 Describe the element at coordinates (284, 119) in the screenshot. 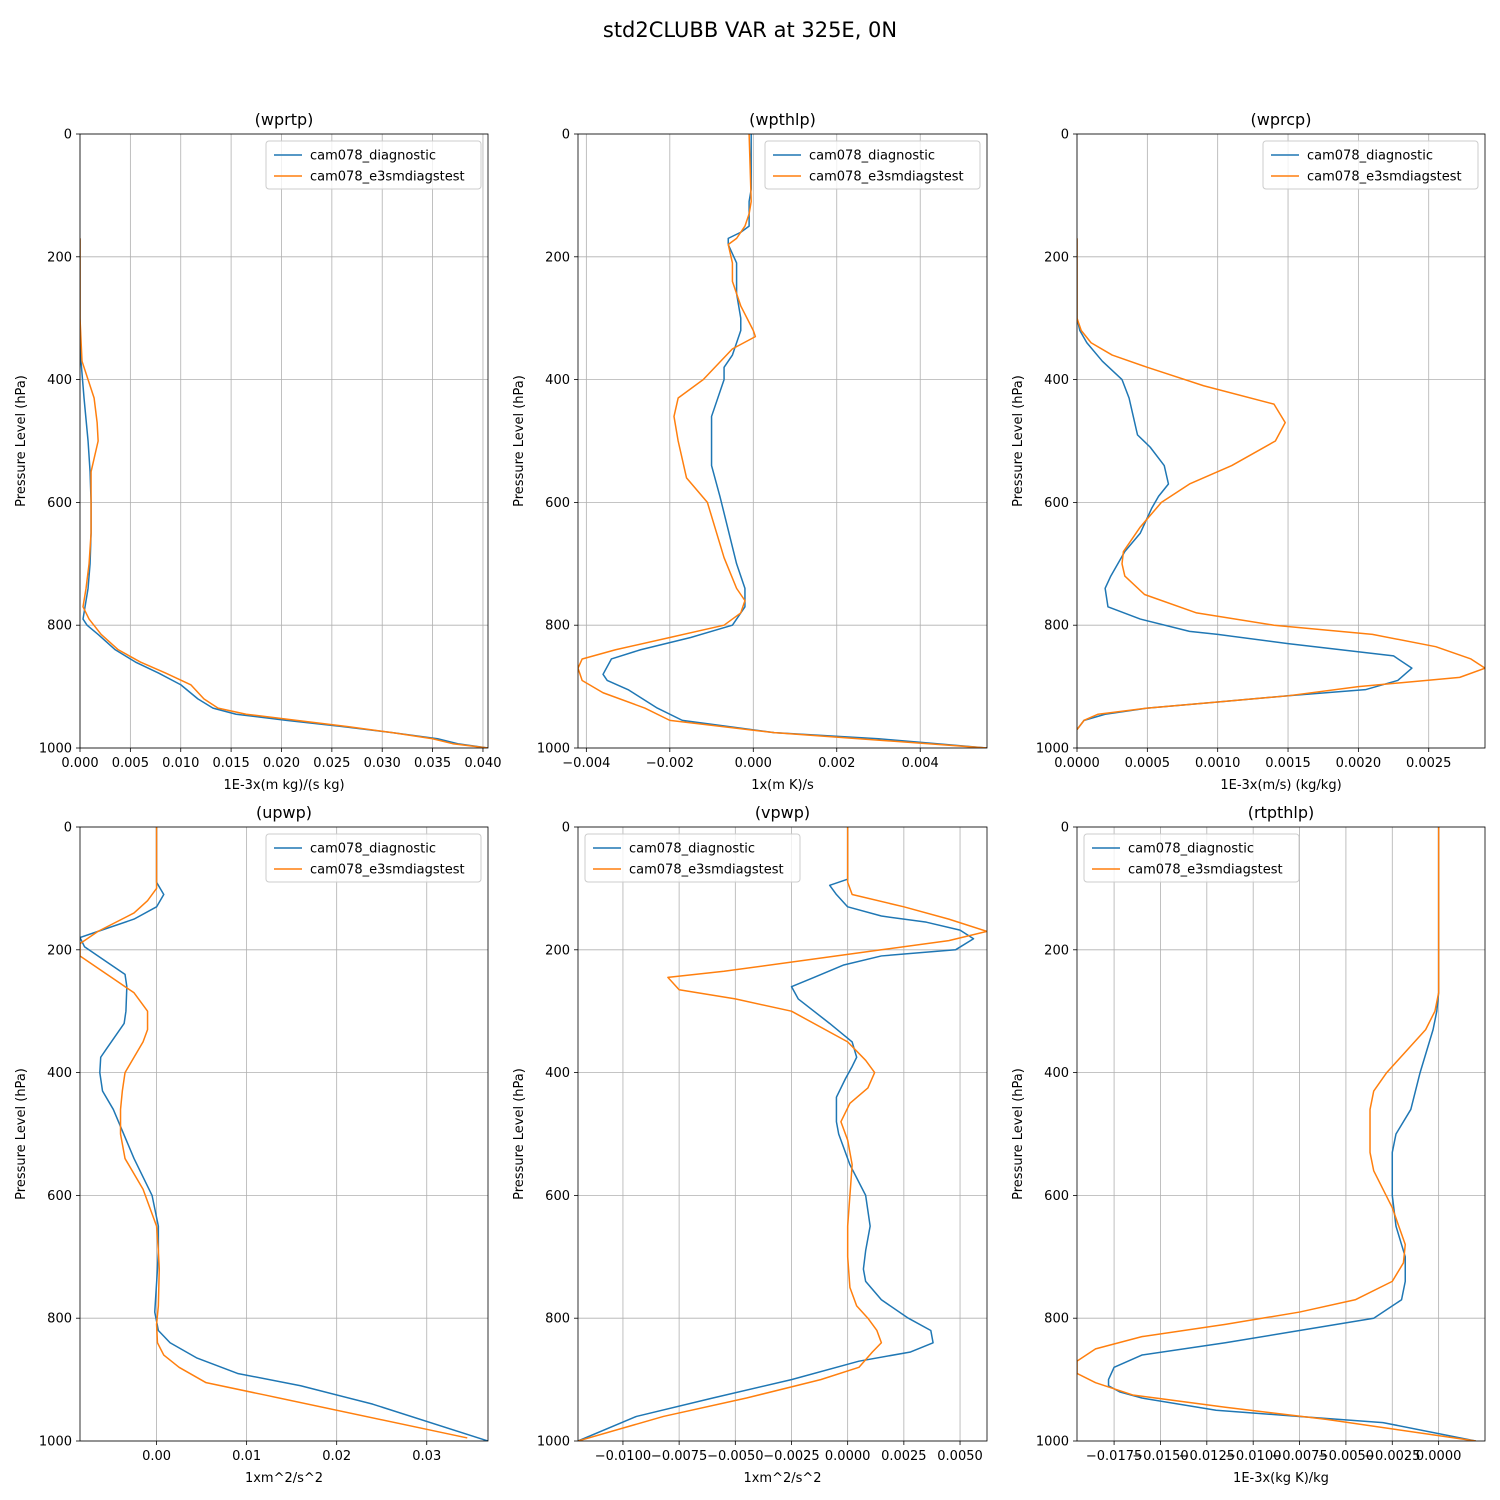

I see `subplot-title: (wprtp)` at that location.